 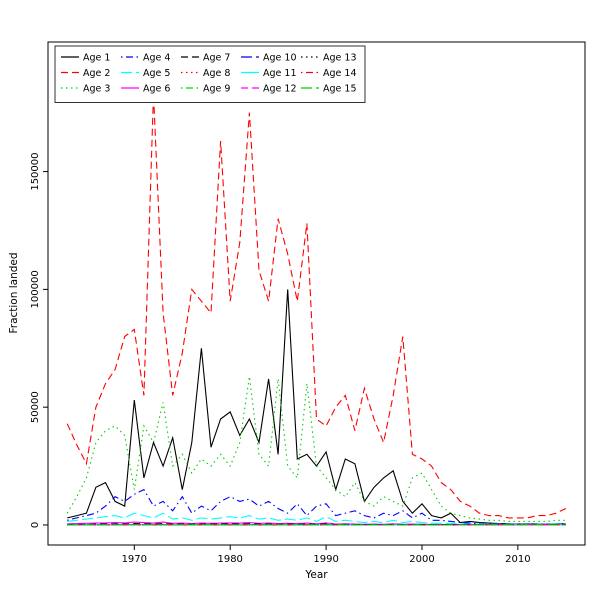 I want to click on legend-label-age-11: Age 11, so click(x=279, y=73).